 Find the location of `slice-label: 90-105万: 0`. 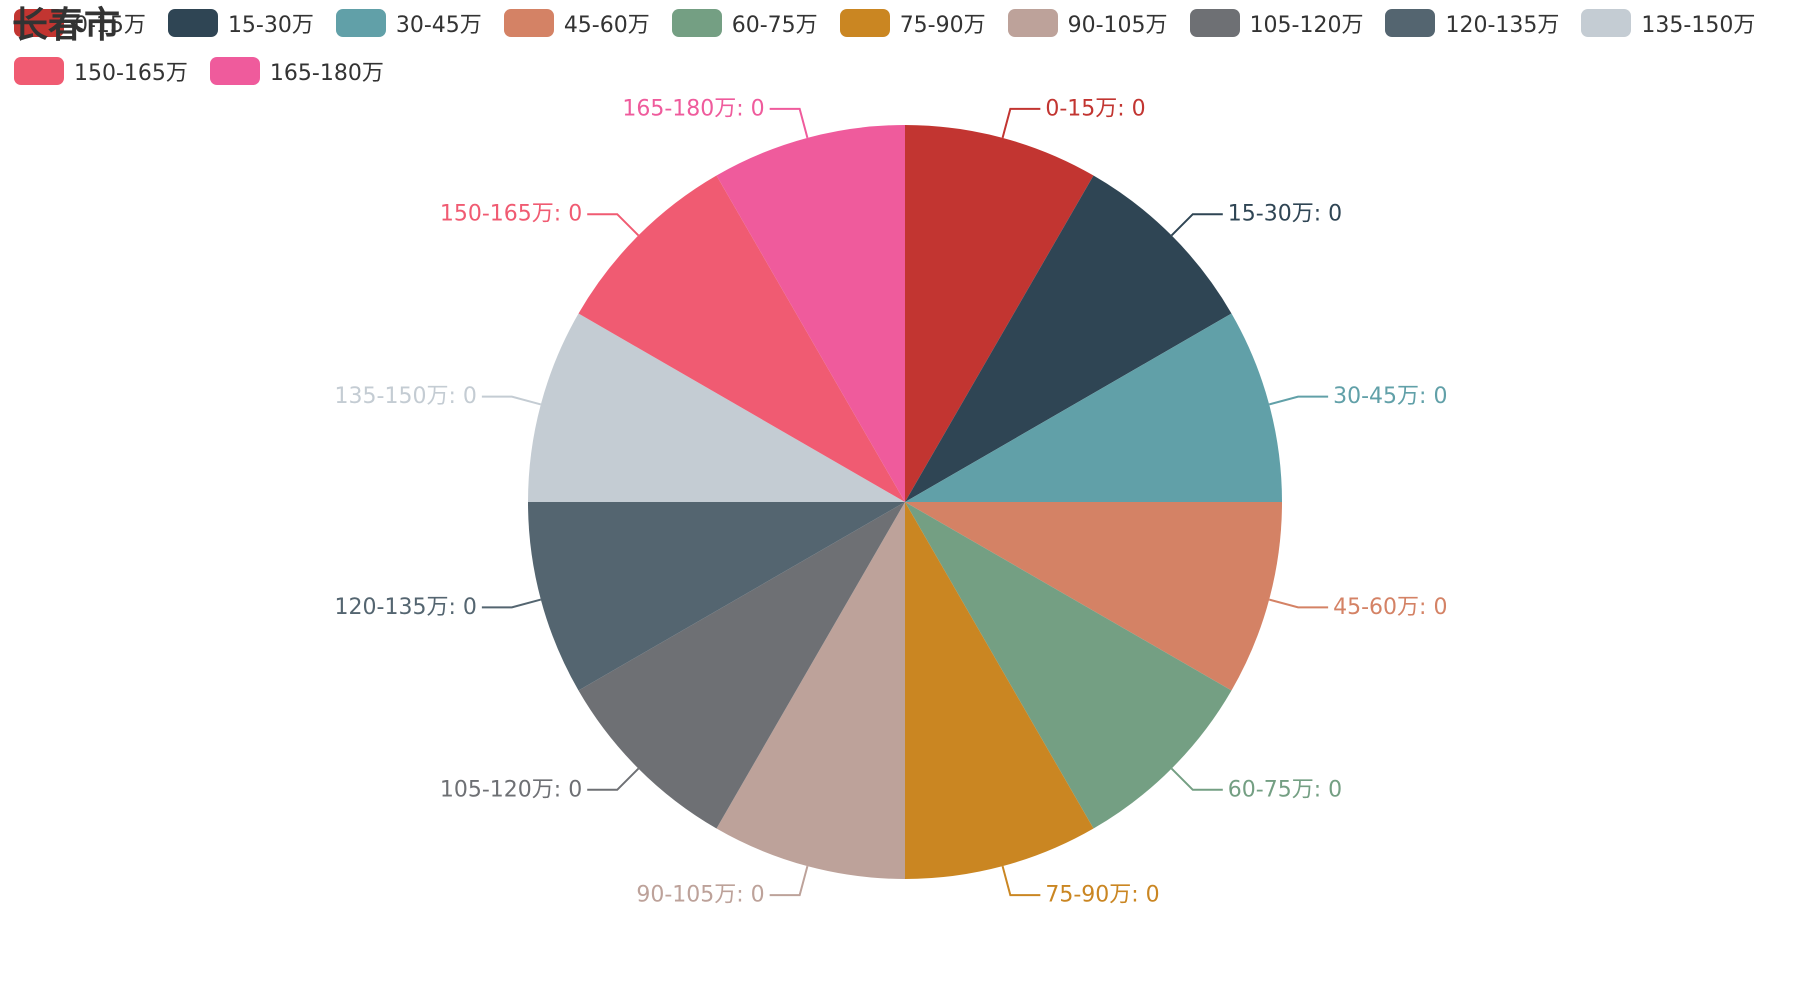

slice-label: 90-105万: 0 is located at coordinates (700, 895).